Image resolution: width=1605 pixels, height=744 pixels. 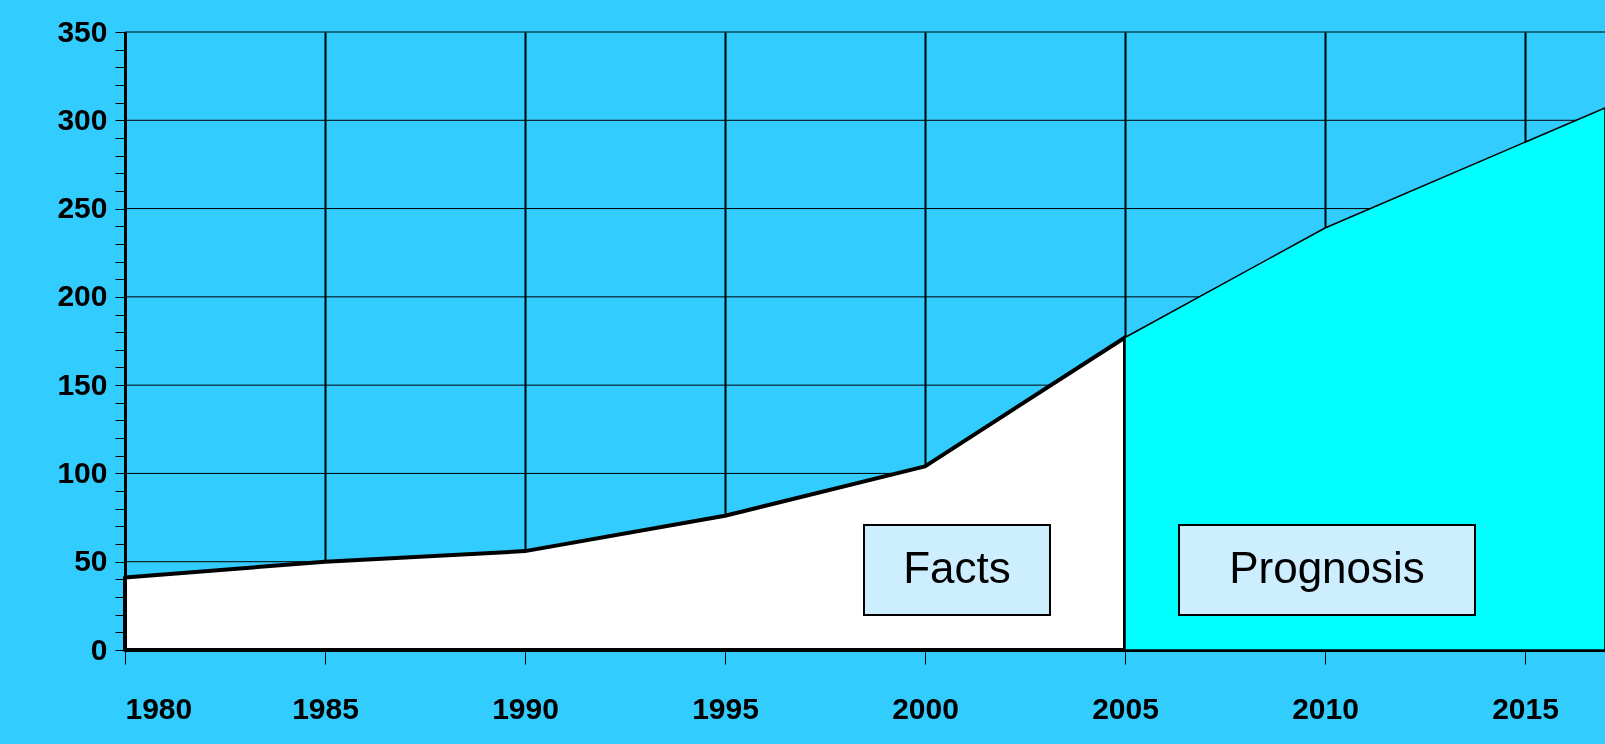 I want to click on y-tick-label: 50, so click(x=91, y=561).